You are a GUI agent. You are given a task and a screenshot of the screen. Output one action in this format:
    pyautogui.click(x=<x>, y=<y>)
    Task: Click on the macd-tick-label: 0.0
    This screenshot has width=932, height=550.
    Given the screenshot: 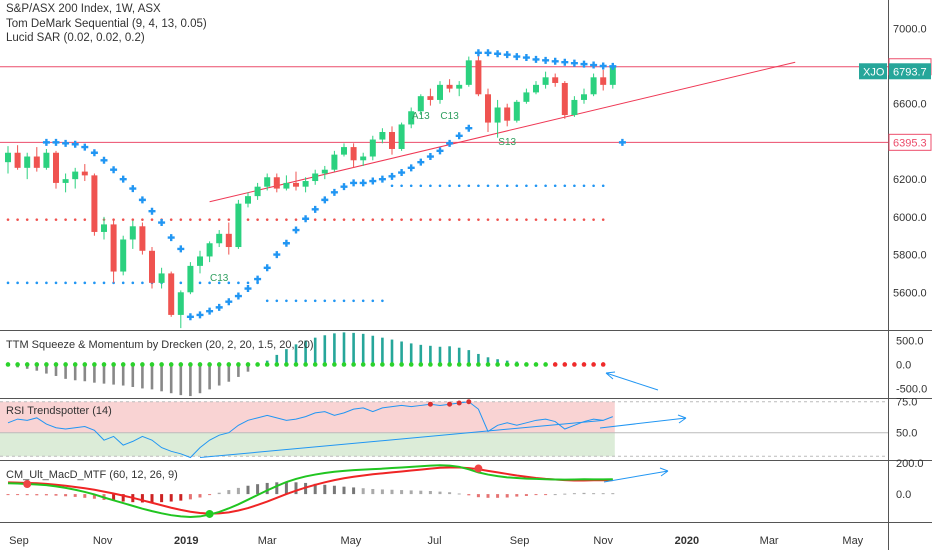 What is the action you would take?
    pyautogui.click(x=903, y=495)
    